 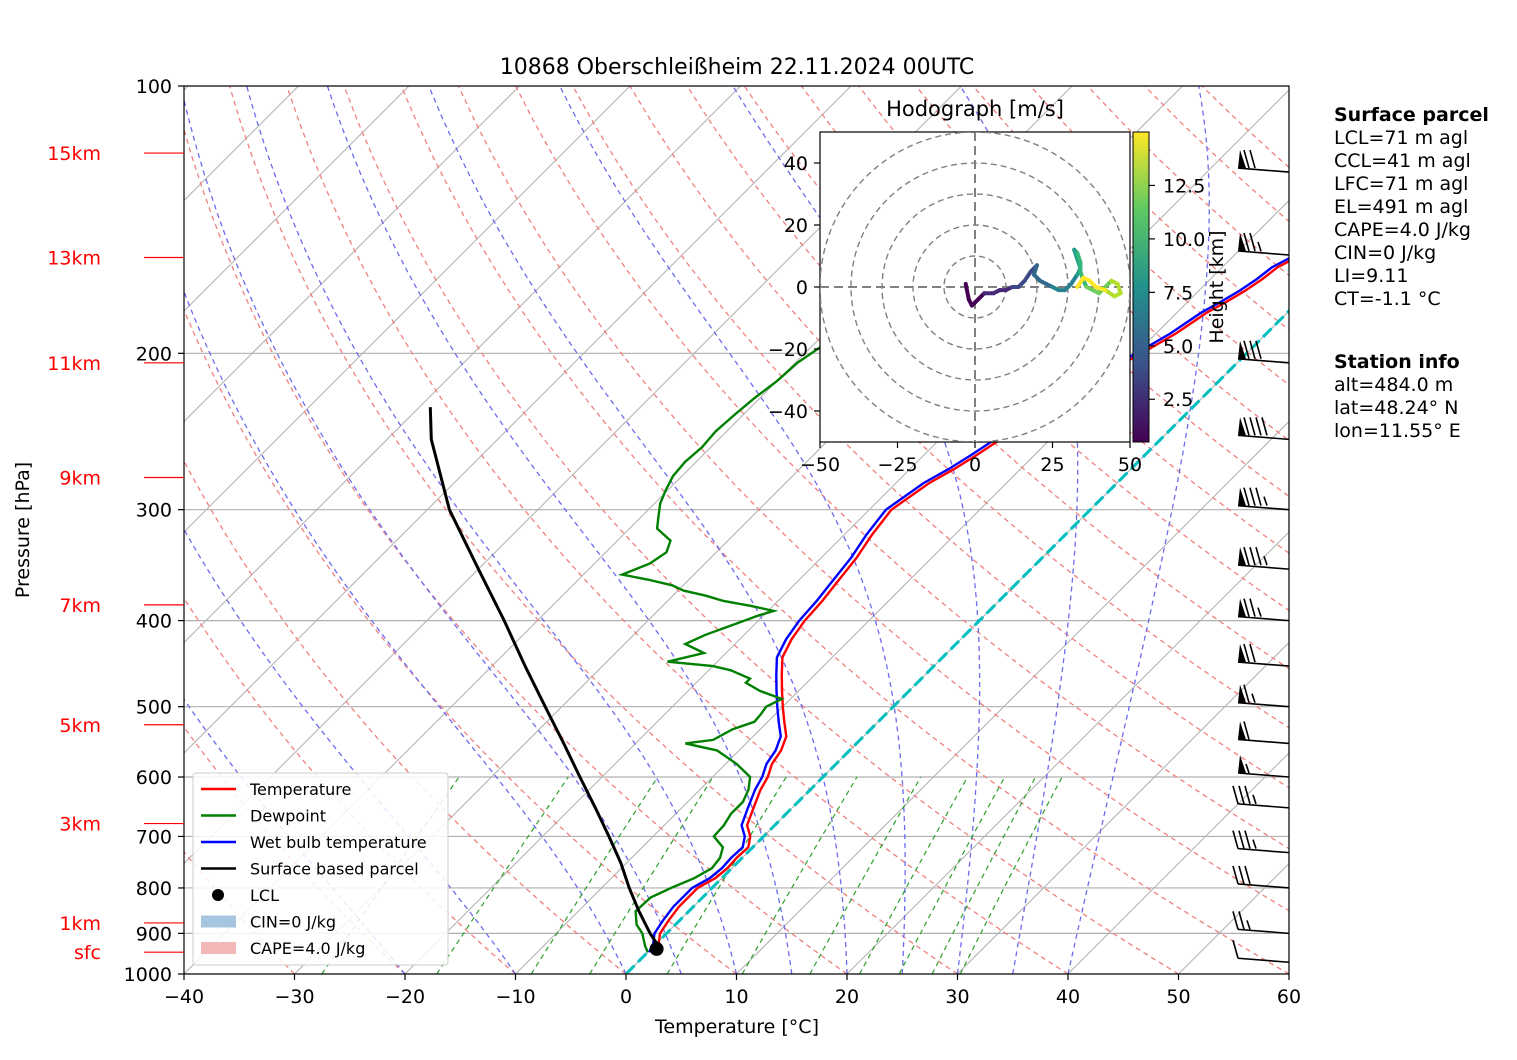 I want to click on x-tick-label: 40, so click(x=1068, y=997).